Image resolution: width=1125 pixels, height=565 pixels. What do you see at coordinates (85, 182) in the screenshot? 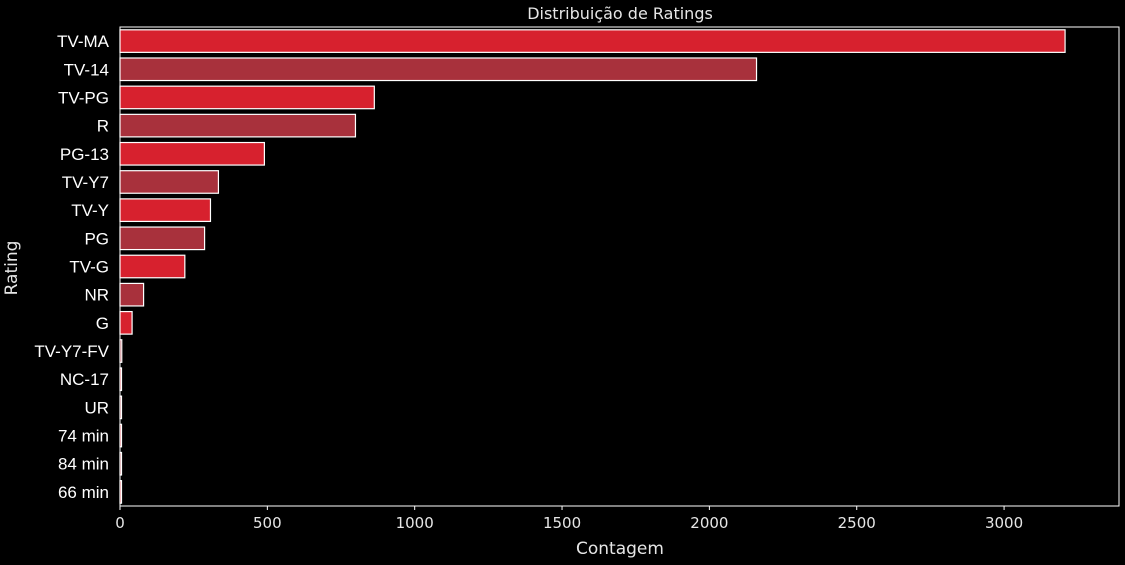
I see `y-tick-label: TV-Y7` at bounding box center [85, 182].